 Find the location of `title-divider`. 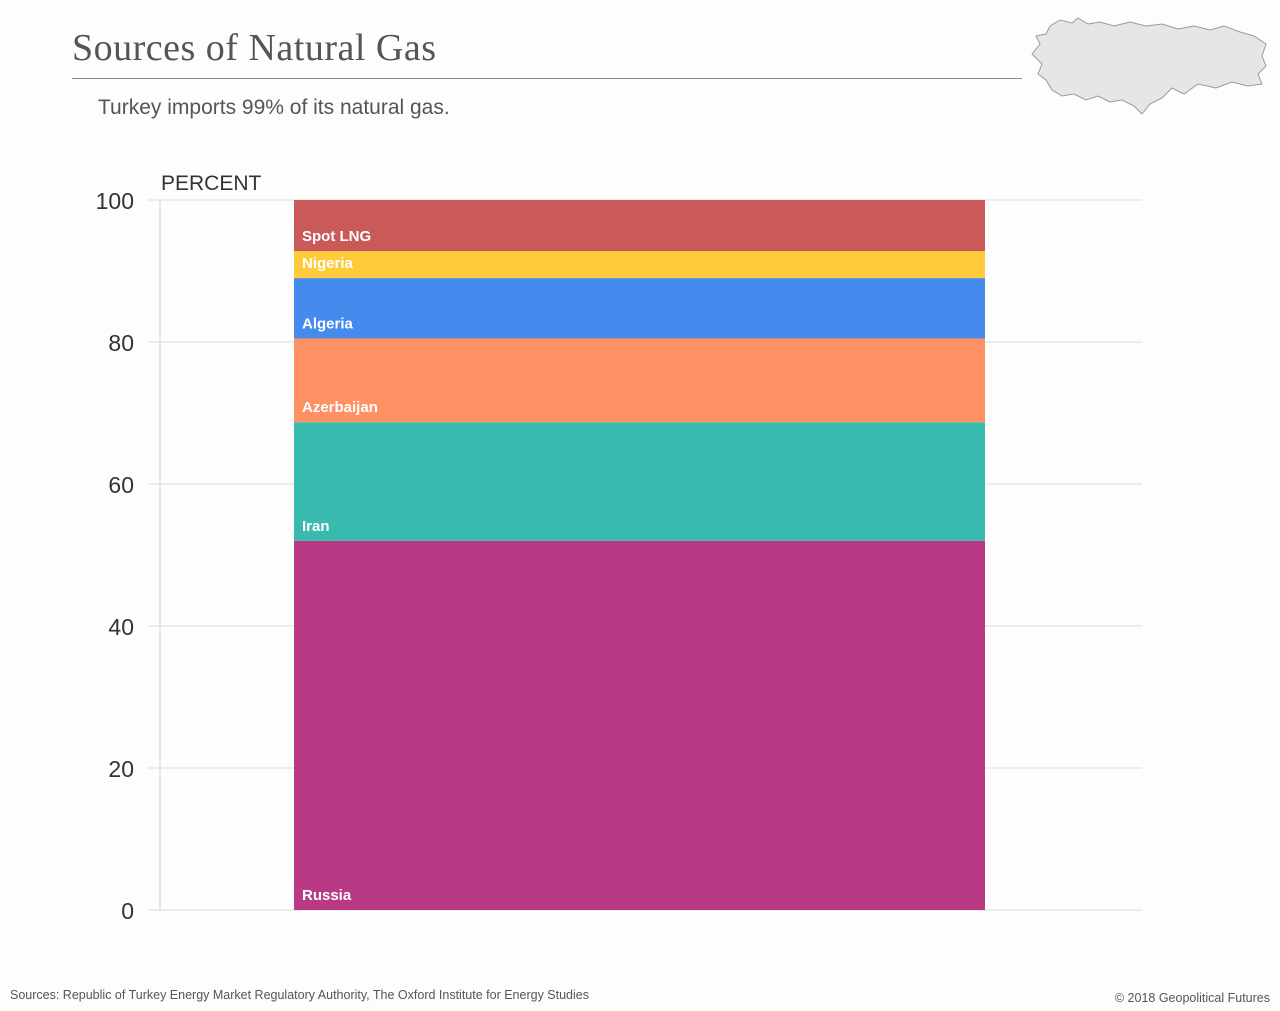

title-divider is located at coordinates (547, 78).